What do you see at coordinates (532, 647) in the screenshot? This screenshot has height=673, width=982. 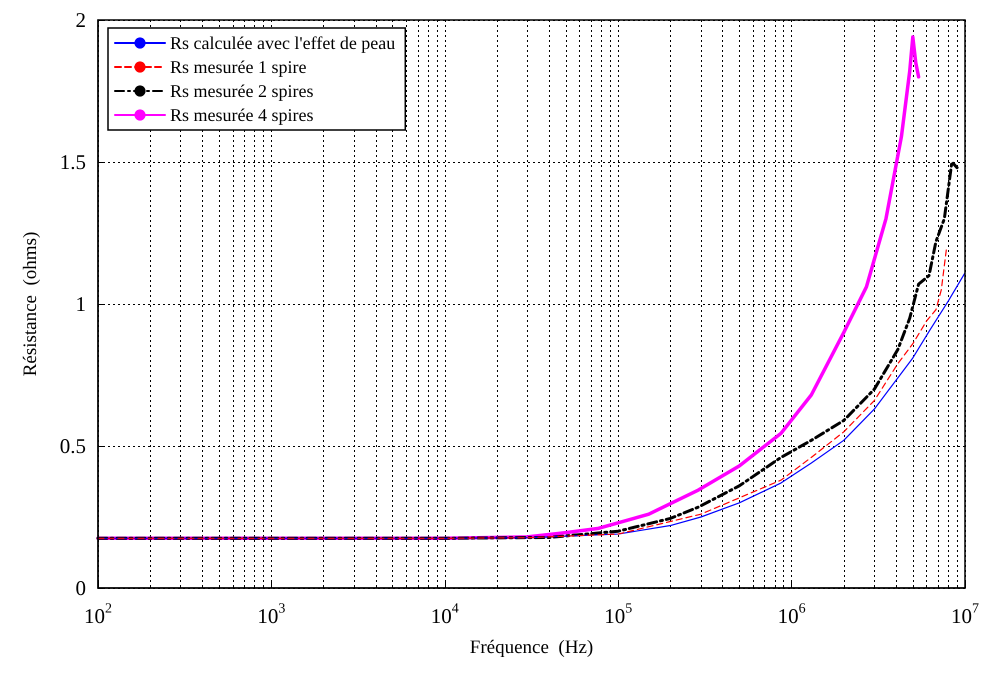 I see `x-axis-title: Fréquence (Hz)` at bounding box center [532, 647].